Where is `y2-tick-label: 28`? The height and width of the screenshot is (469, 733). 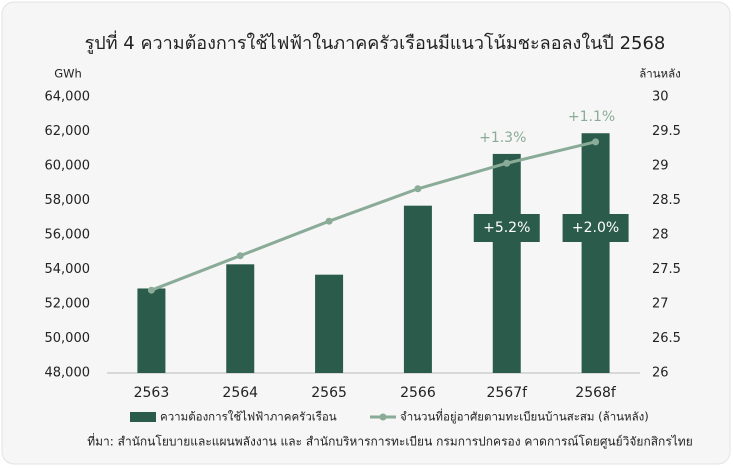 y2-tick-label: 28 is located at coordinates (660, 235).